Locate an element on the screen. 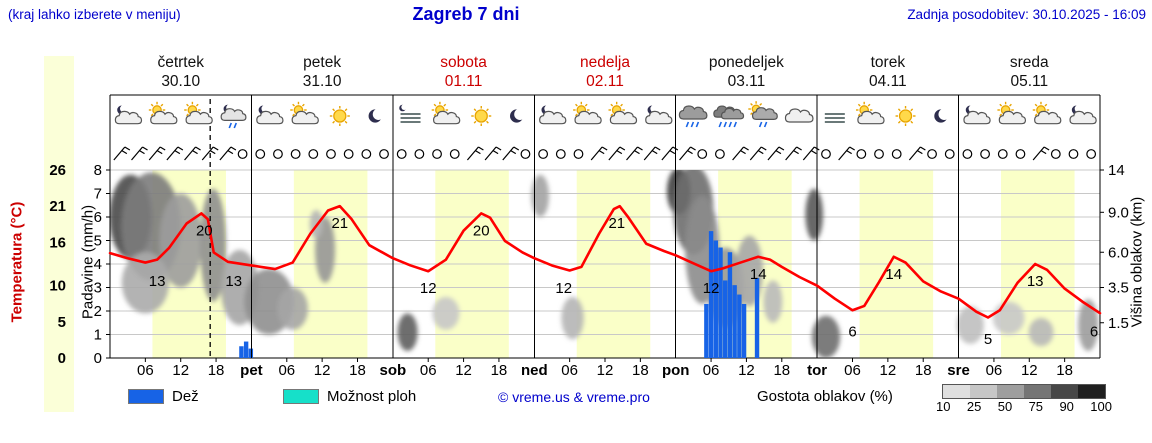  temp-label: 12 is located at coordinates (711, 288).